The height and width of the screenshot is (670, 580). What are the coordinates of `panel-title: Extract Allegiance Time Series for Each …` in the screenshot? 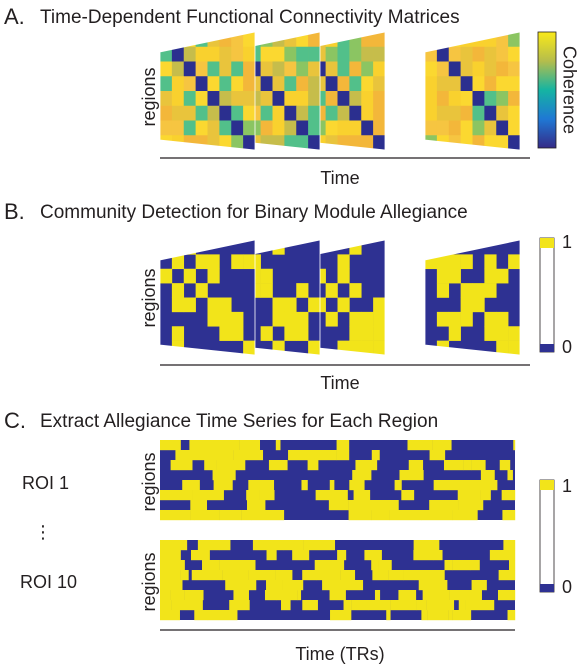 It's located at (239, 421).